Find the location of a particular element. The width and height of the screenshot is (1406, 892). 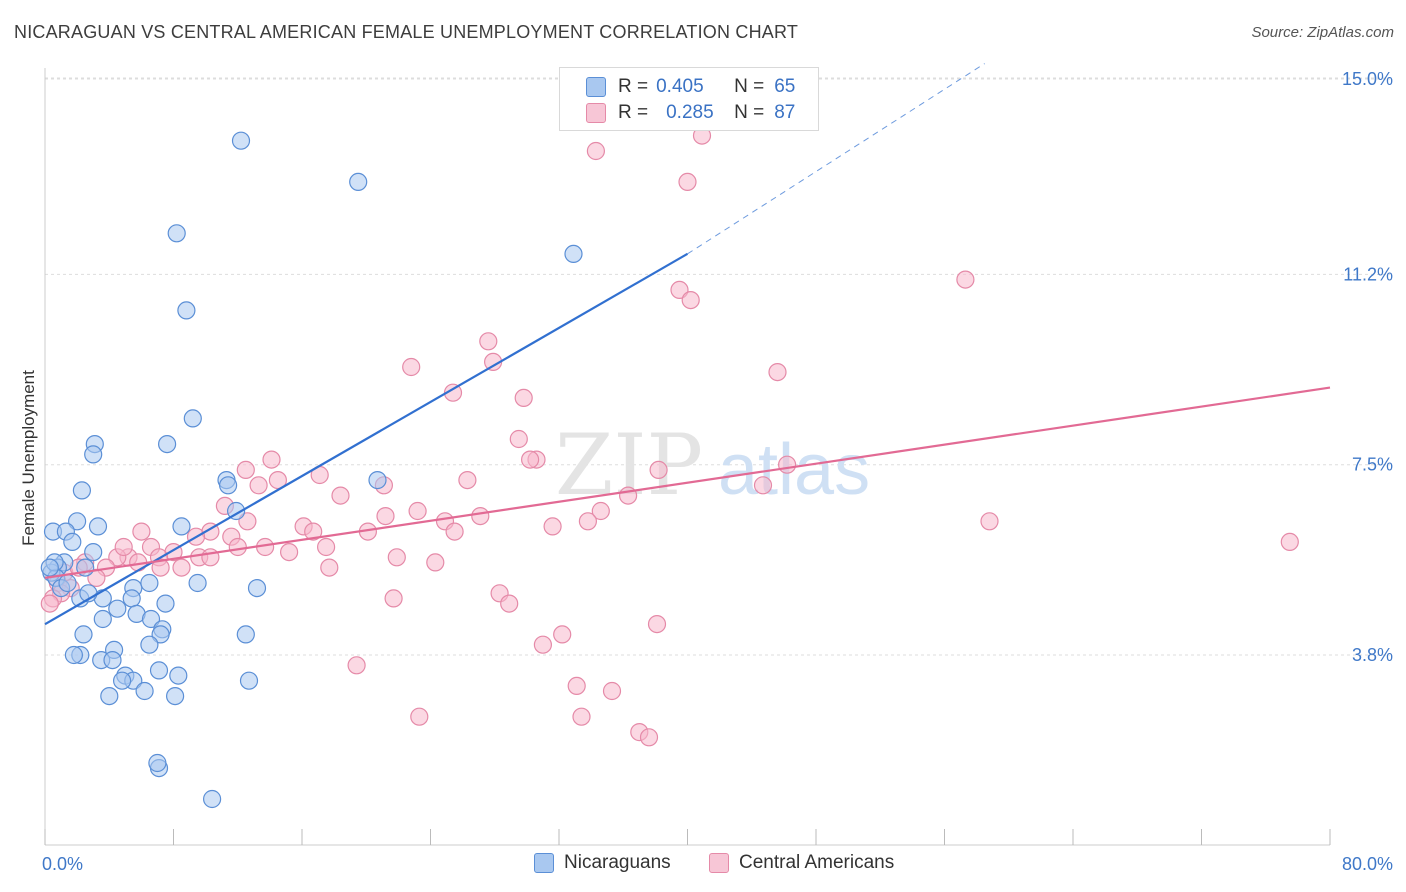

legend-row-central-americans: R = 0.285 N = 87 is located at coordinates (690, 113).